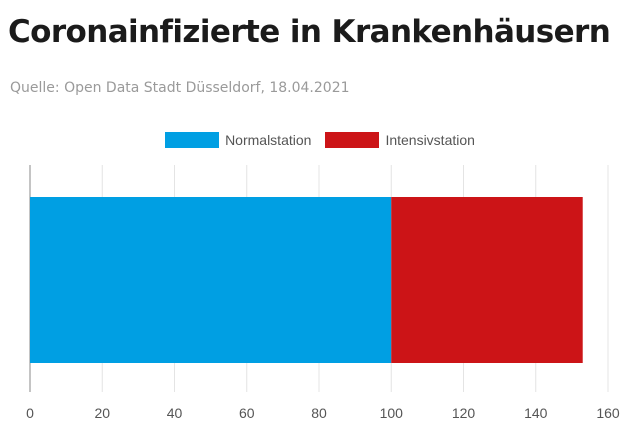 The height and width of the screenshot is (431, 640). What do you see at coordinates (192, 140) in the screenshot?
I see `legend-swatch-normalstation` at bounding box center [192, 140].